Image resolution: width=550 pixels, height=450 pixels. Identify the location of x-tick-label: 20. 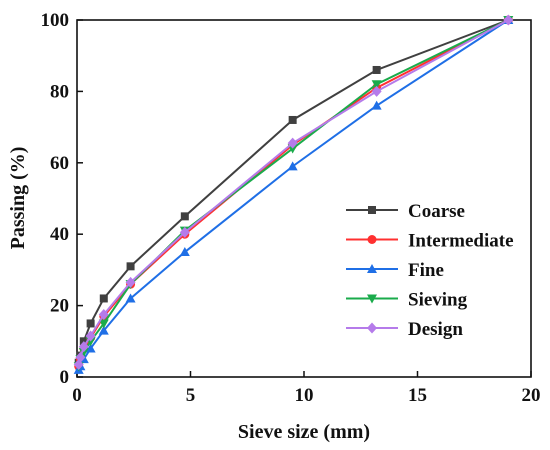
(531, 395).